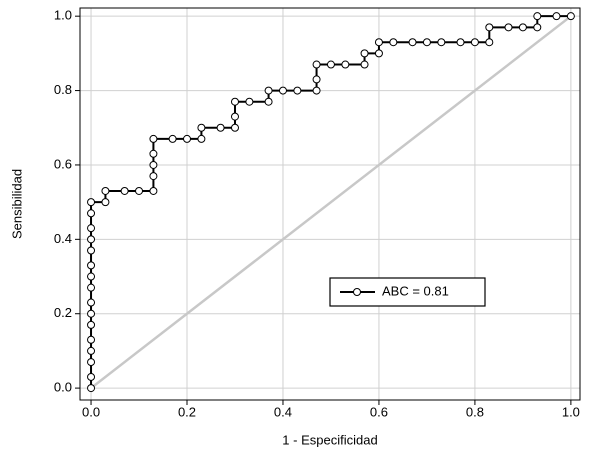 Image resolution: width=589 pixels, height=459 pixels. What do you see at coordinates (283, 411) in the screenshot?
I see `x-tick-label: 0.4` at bounding box center [283, 411].